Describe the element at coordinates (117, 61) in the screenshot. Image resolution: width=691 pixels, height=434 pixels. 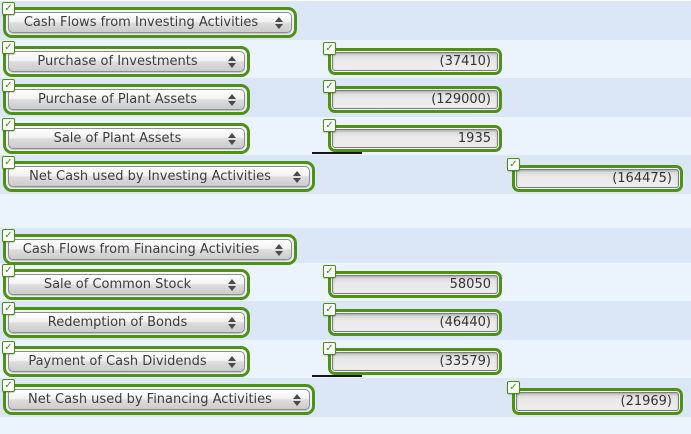
I see `select-value: Purchase of Investments` at that location.